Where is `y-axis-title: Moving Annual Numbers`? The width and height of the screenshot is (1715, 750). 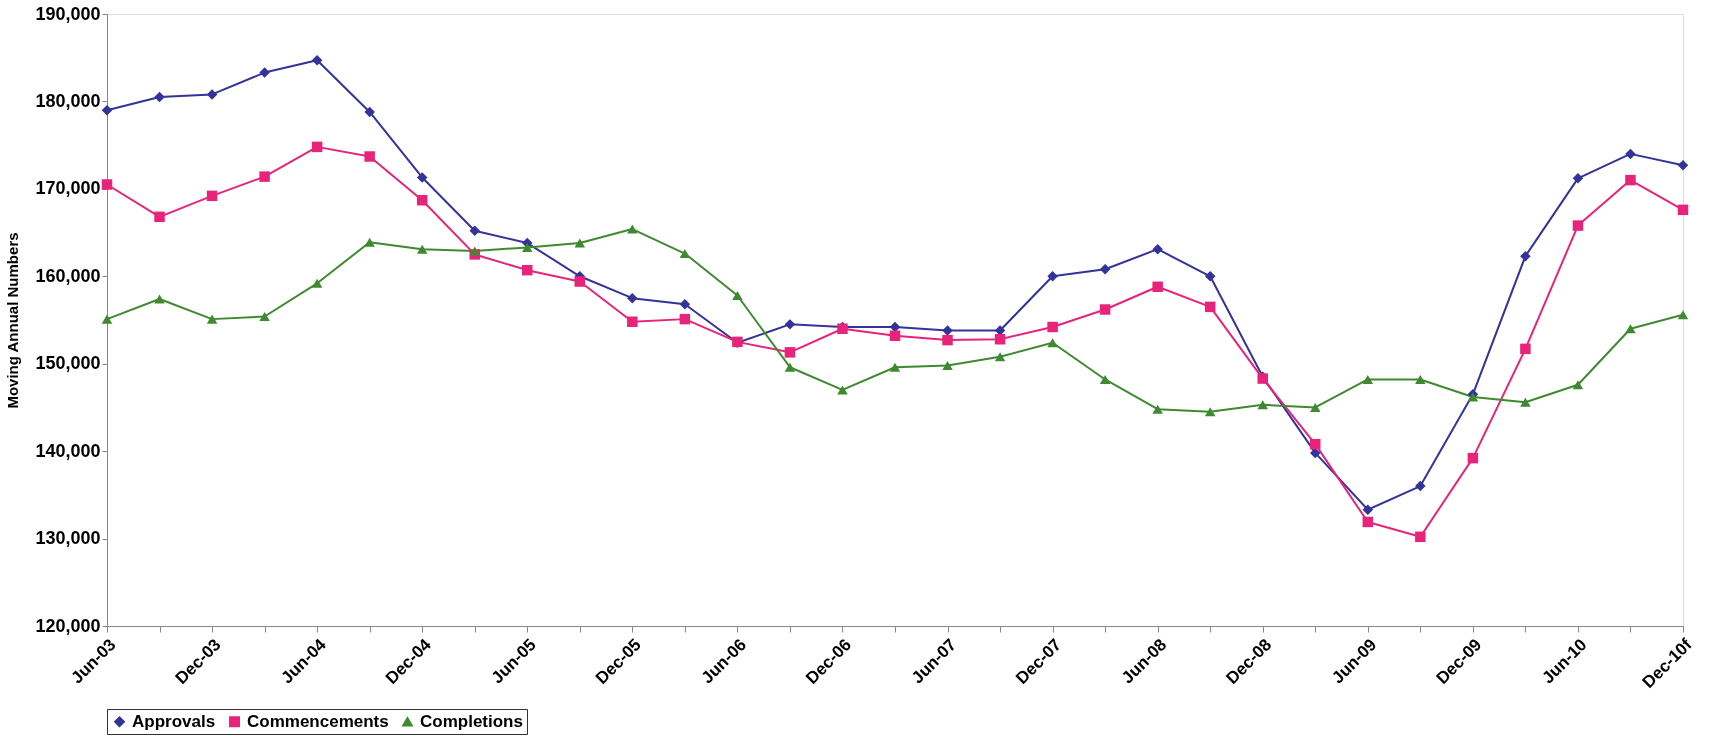
y-axis-title: Moving Annual Numbers is located at coordinates (13, 320).